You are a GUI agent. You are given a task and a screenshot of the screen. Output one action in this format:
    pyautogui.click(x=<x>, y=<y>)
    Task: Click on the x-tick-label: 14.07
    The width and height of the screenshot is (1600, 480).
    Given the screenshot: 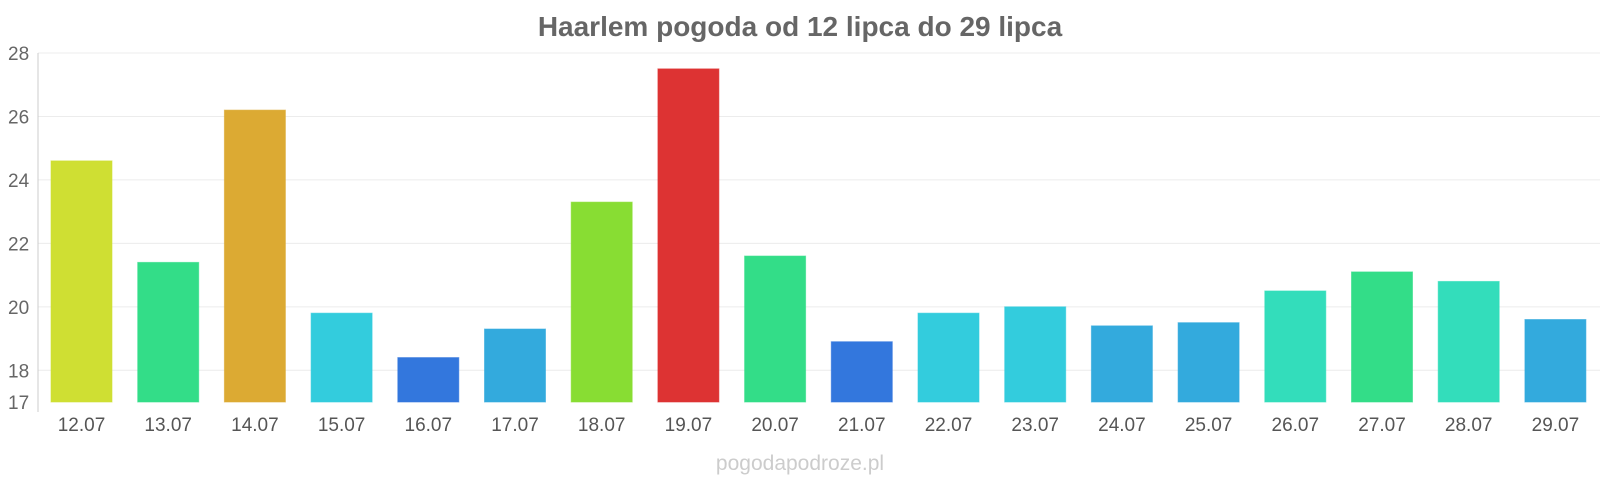 What is the action you would take?
    pyautogui.click(x=255, y=425)
    